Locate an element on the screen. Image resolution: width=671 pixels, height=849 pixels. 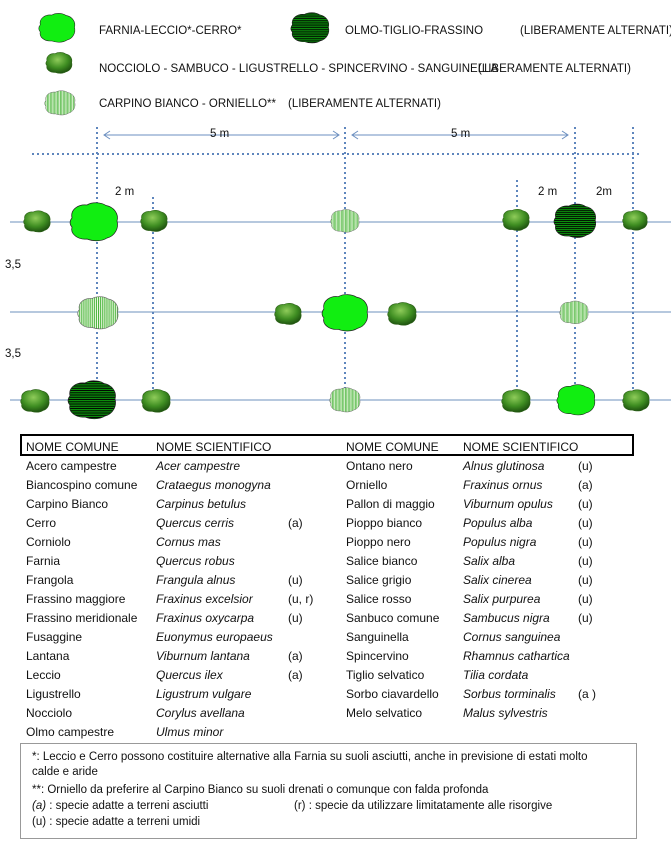
table-left-common-name: Acero campestre is located at coordinates (71, 466).